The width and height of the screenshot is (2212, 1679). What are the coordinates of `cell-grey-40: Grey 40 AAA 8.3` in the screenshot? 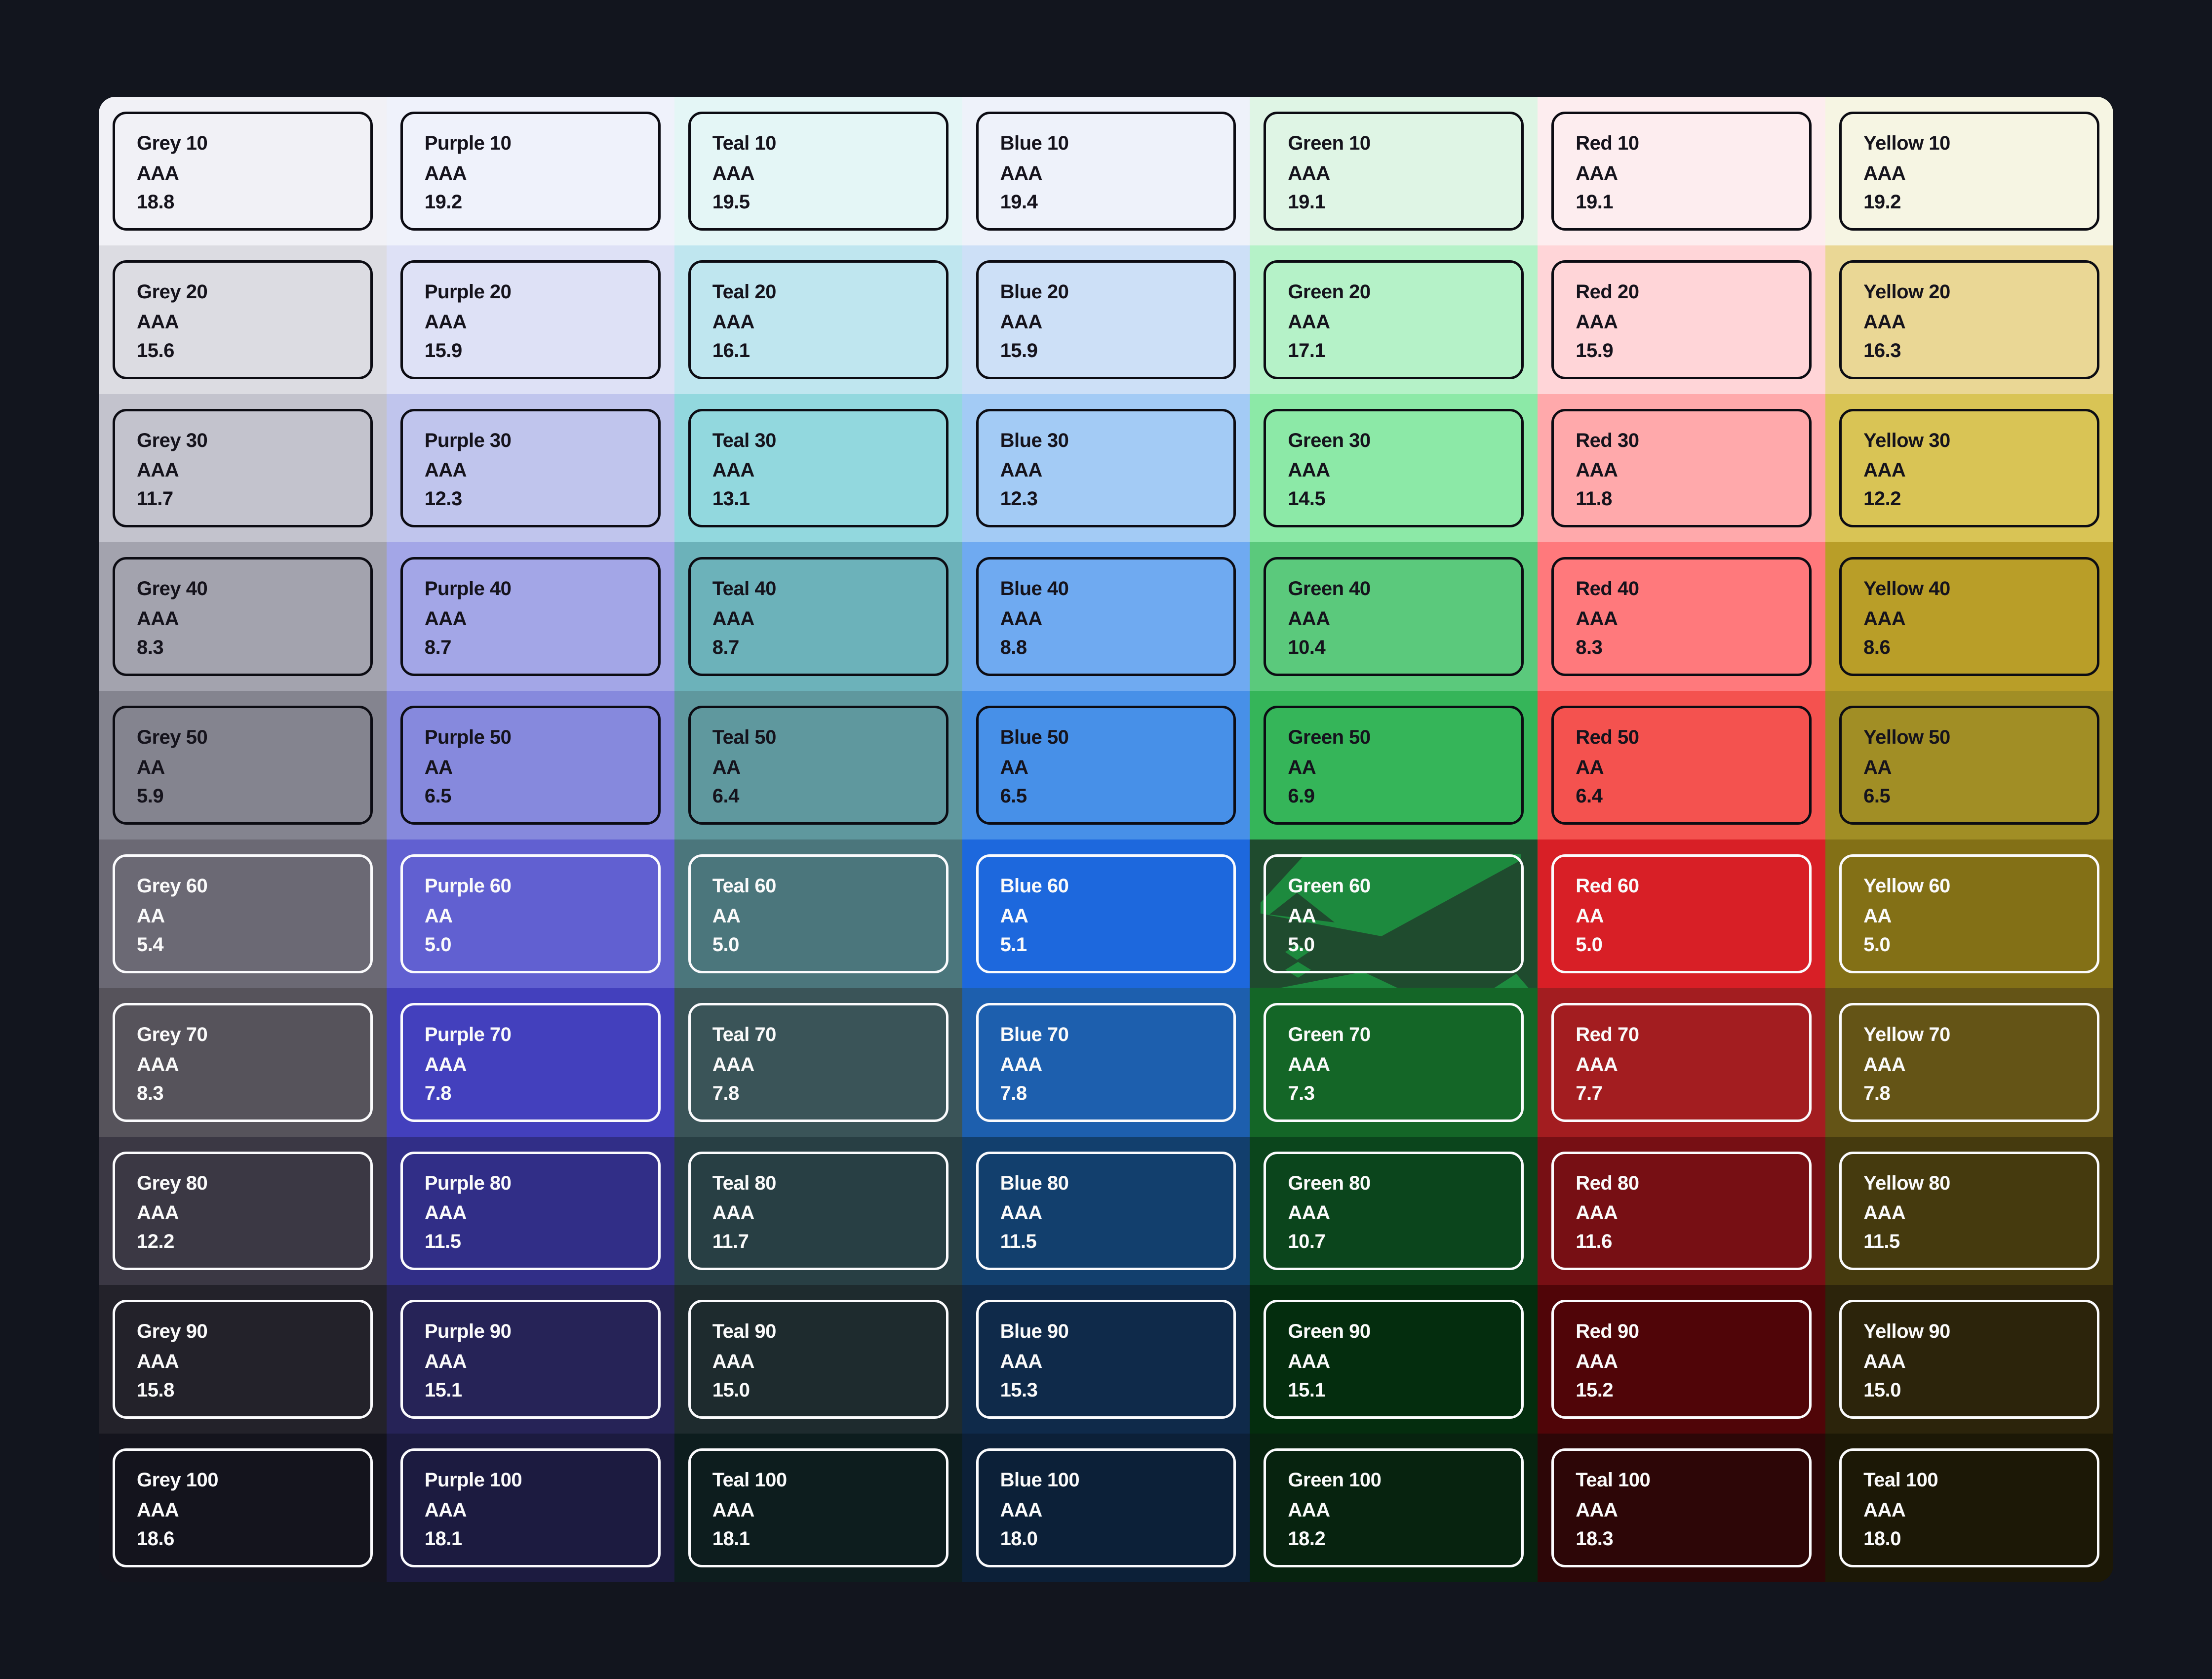 It's located at (243, 616).